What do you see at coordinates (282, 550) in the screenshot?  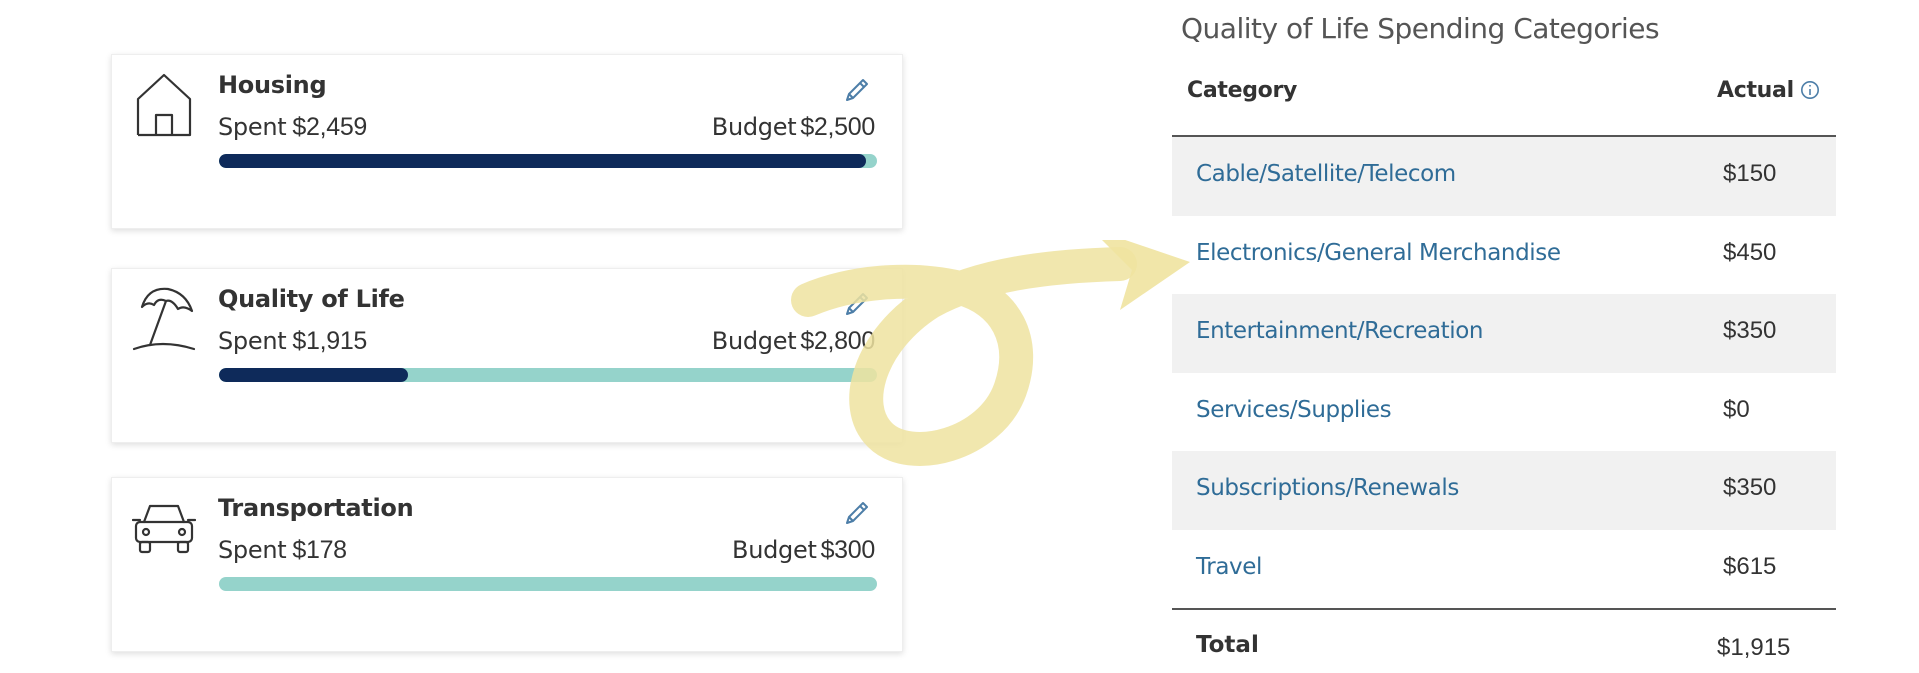 I see `spent-text: Spent $178` at bounding box center [282, 550].